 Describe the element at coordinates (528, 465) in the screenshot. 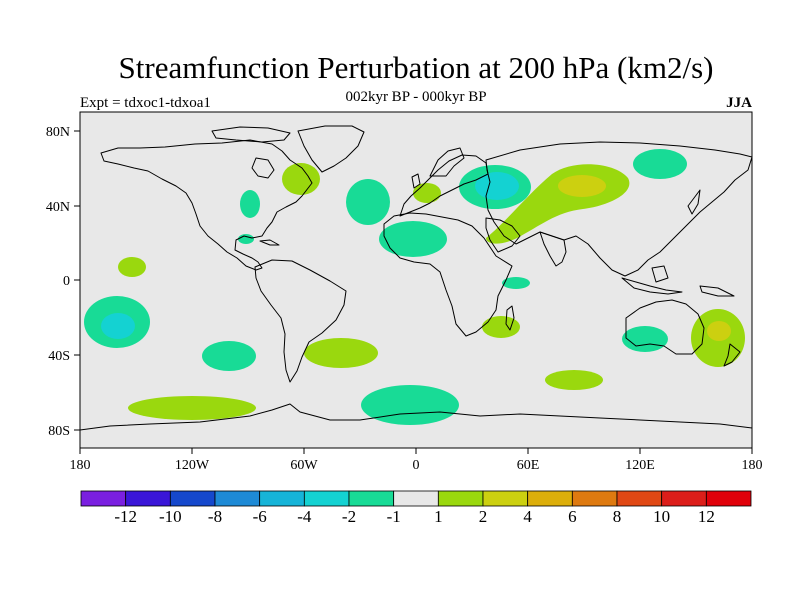

I see `x-tick-label: 60E` at that location.